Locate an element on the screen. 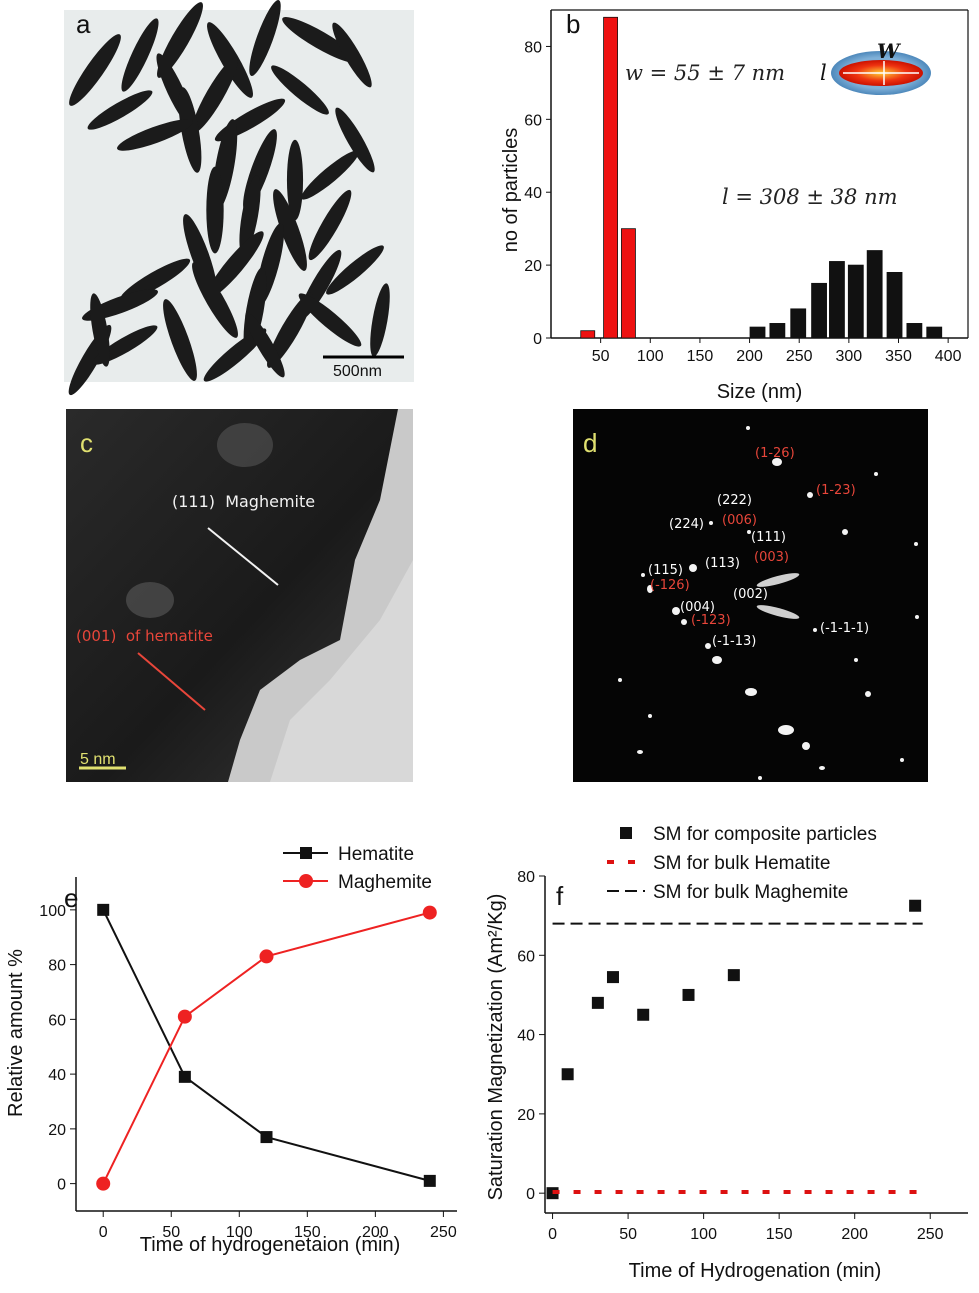  miller-index-label: (003) is located at coordinates (771, 557).